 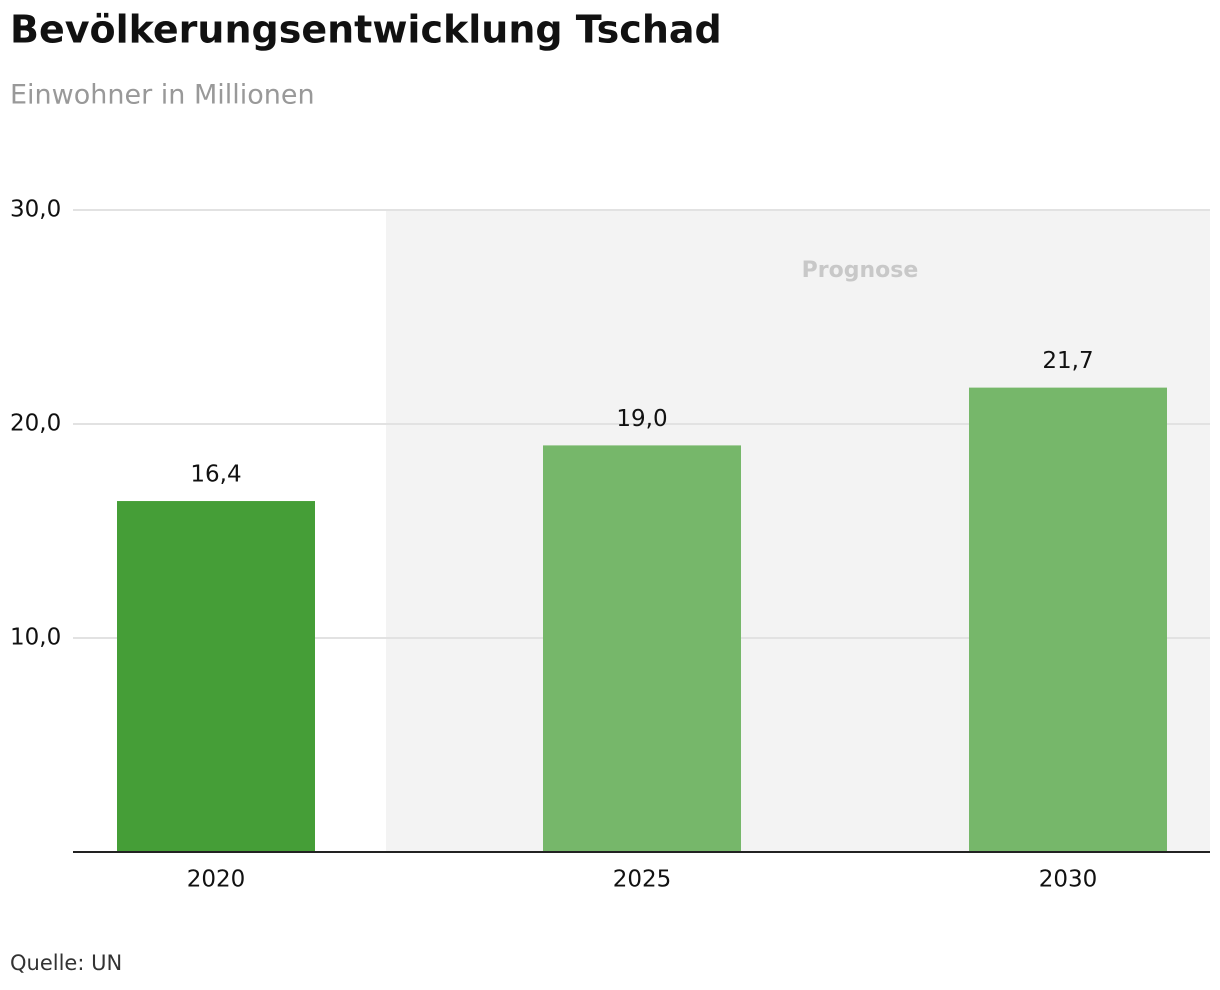 I want to click on value-label: 16,4, so click(x=215, y=475).